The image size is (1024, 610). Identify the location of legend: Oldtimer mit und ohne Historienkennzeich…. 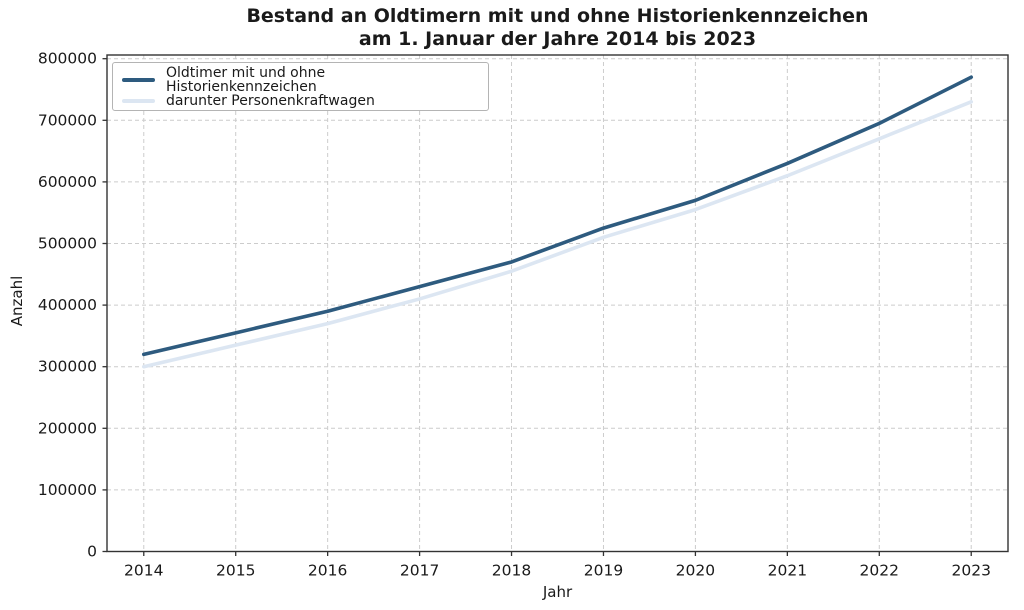
(300, 86).